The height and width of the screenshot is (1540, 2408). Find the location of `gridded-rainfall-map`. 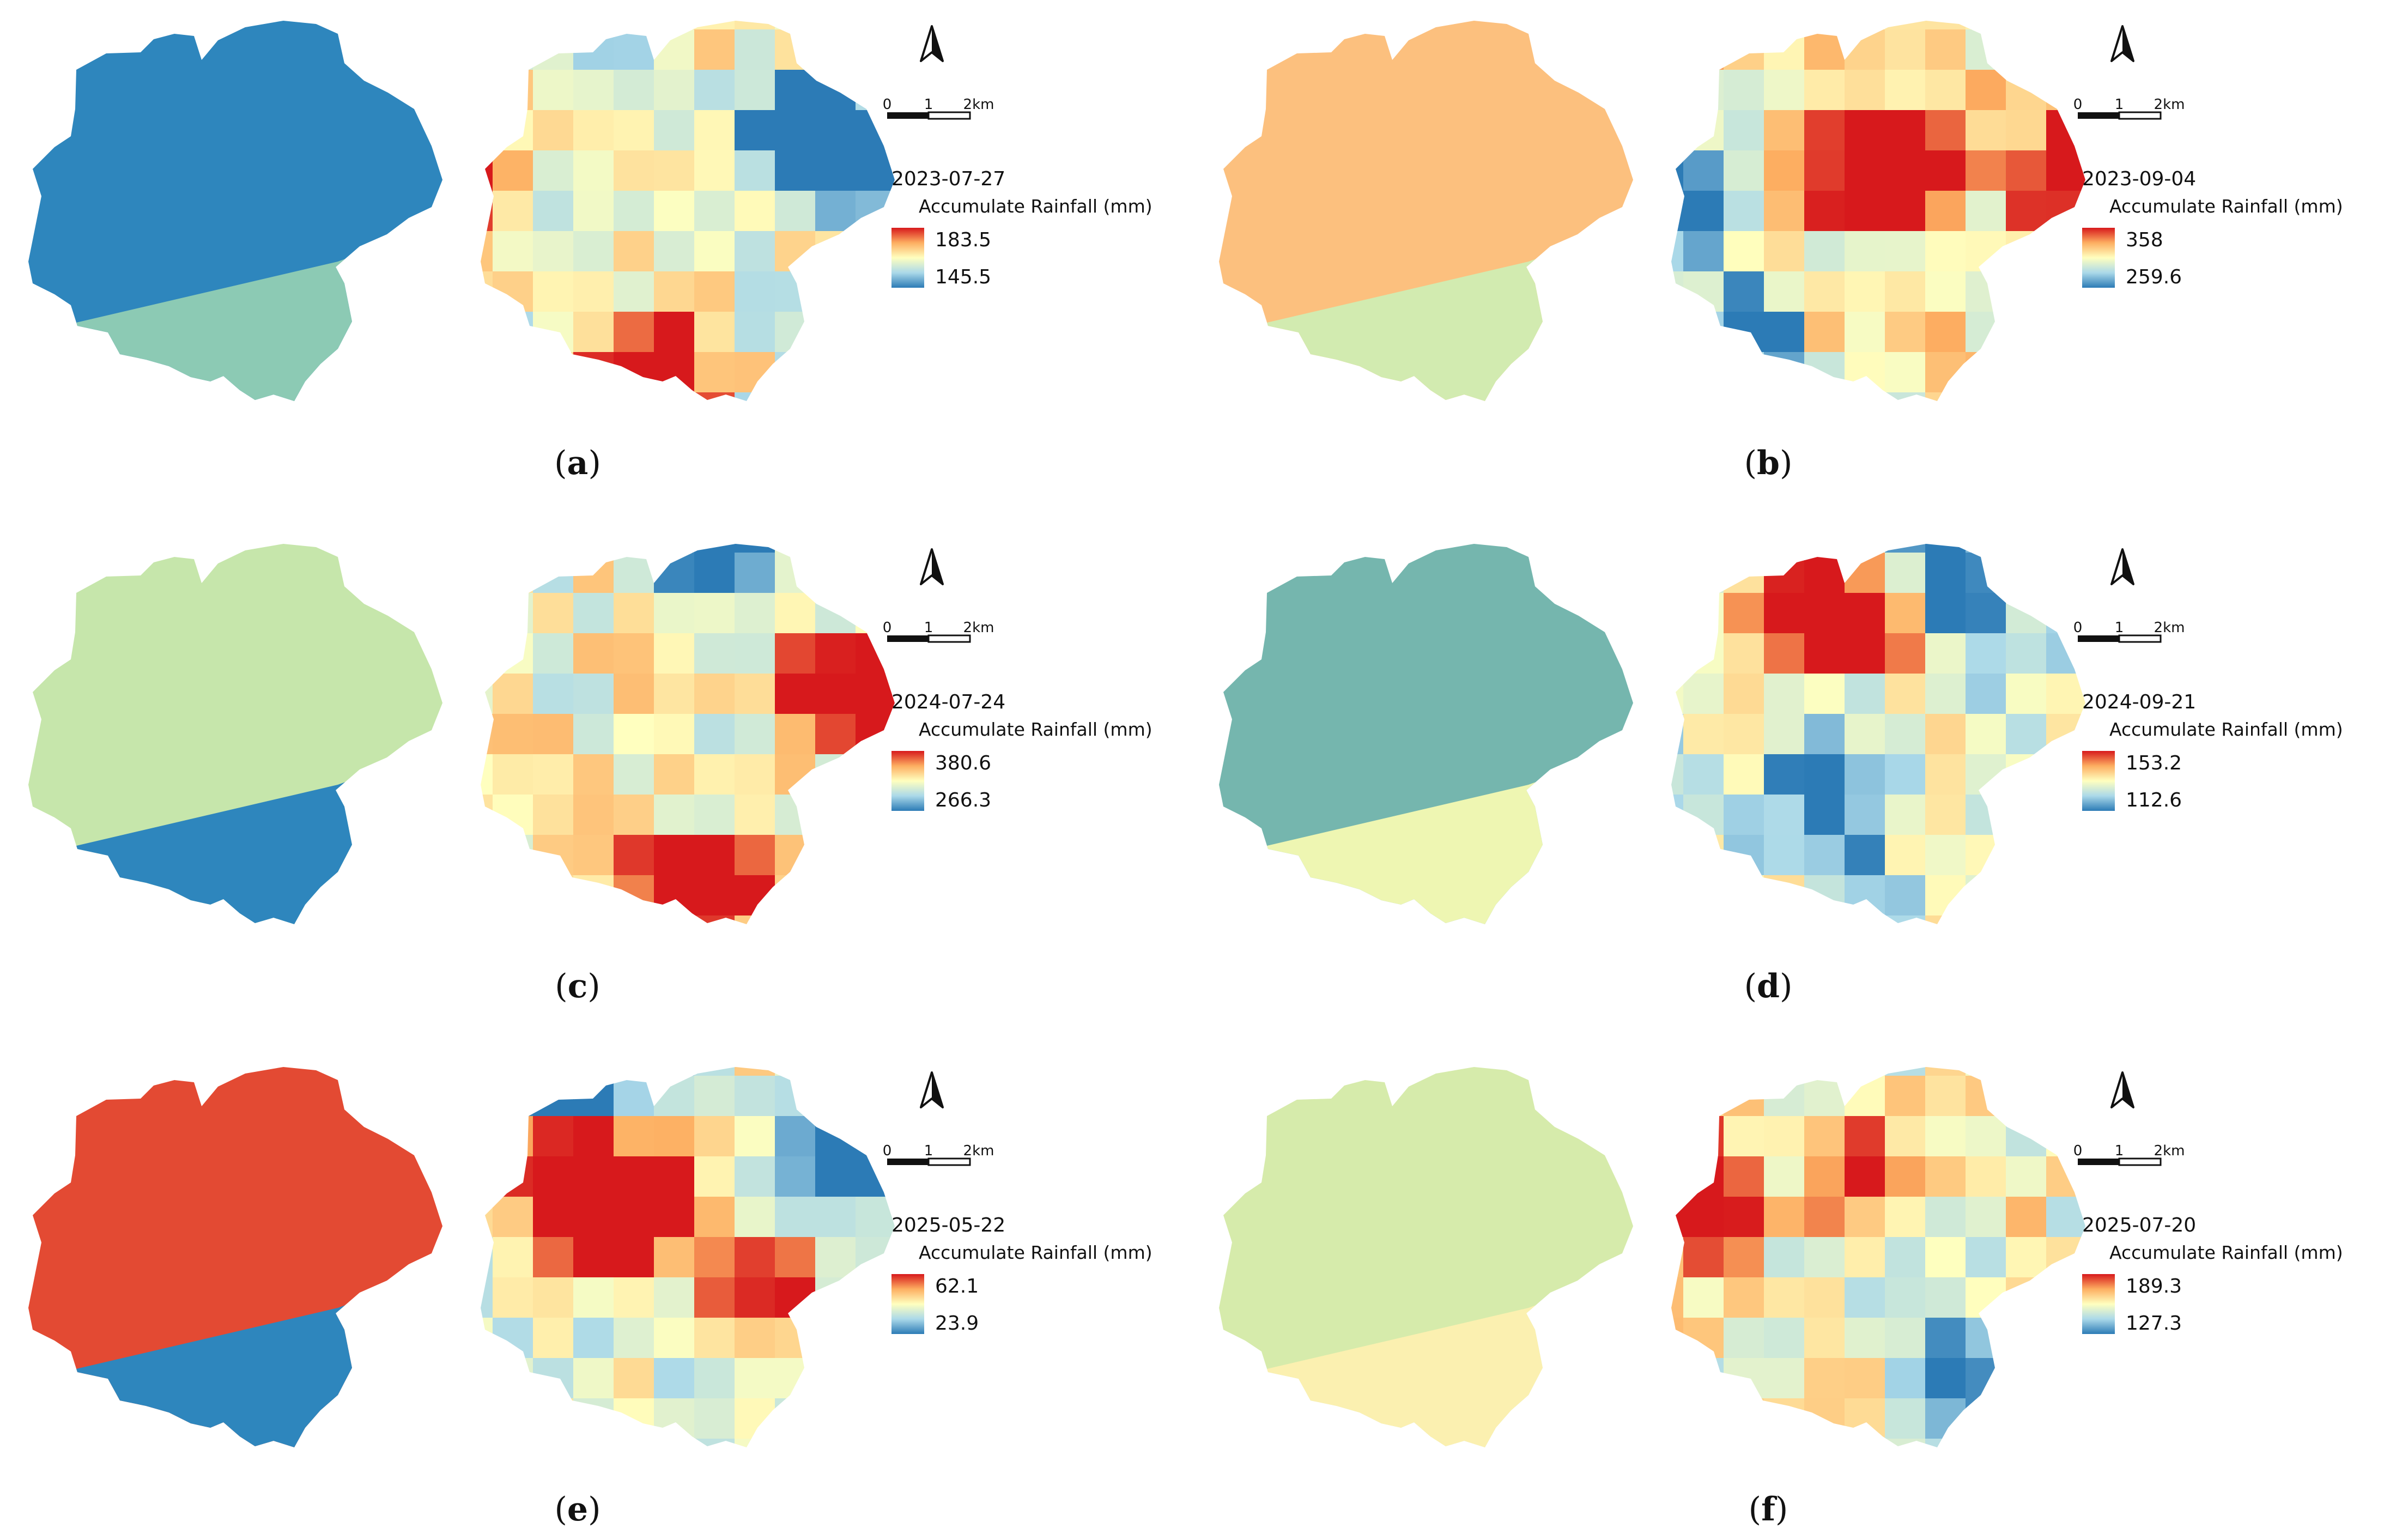

gridded-rainfall-map is located at coordinates (1899, 718).